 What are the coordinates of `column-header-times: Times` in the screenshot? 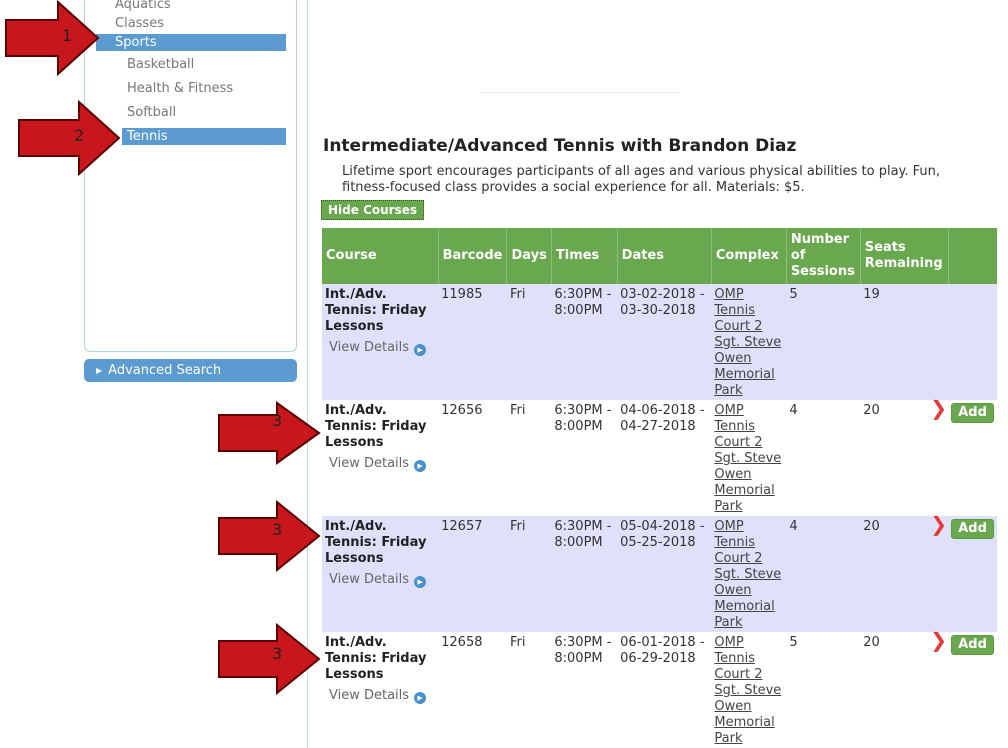 It's located at (584, 256).